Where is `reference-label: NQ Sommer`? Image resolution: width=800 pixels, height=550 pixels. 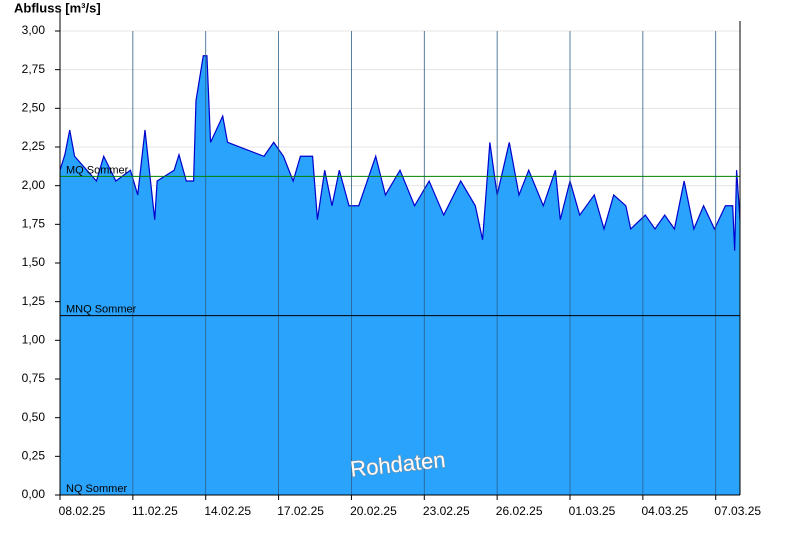 reference-label: NQ Sommer is located at coordinates (96, 489).